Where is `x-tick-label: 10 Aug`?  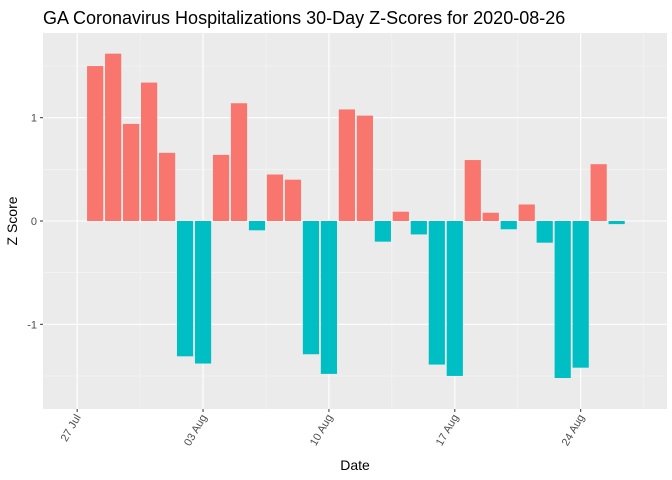 x-tick-label: 10 Aug is located at coordinates (322, 431).